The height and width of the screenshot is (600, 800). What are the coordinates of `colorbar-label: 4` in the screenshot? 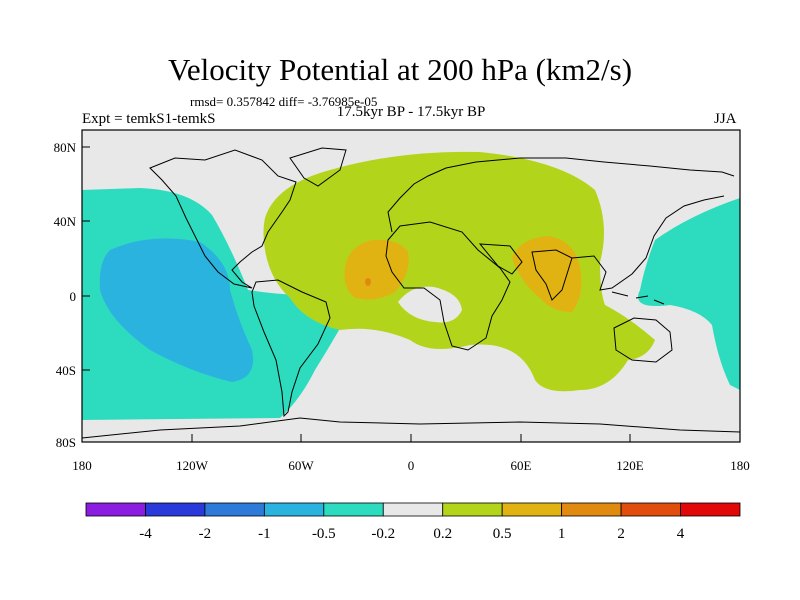 It's located at (681, 534).